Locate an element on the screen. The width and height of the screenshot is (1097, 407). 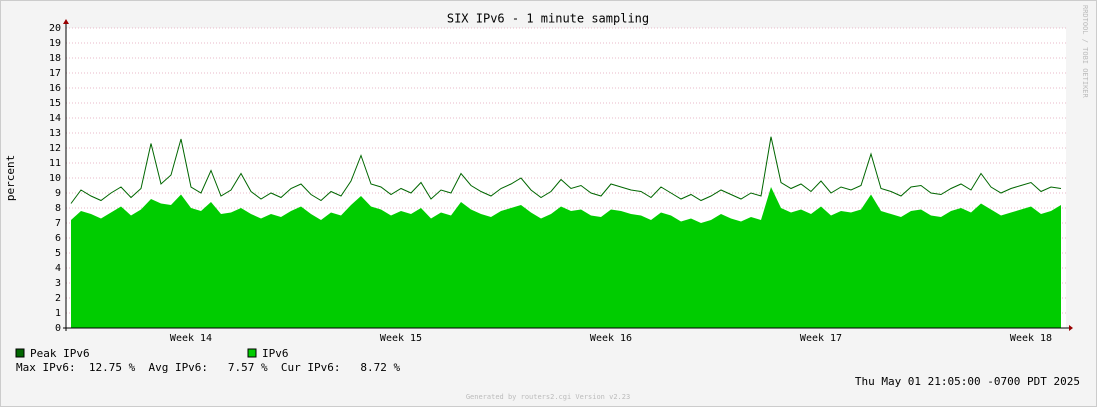
y-tick-label: 7 is located at coordinates (58, 223).